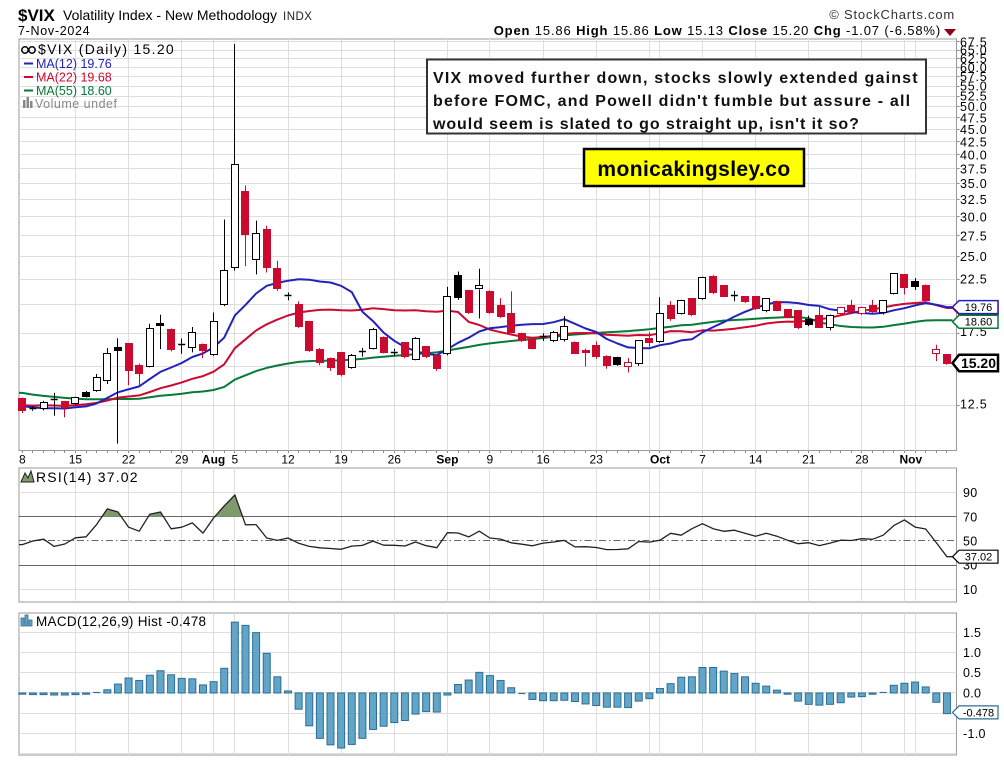 This screenshot has width=1004, height=765. What do you see at coordinates (974, 42) in the screenshot?
I see `svg-text: 67.5` at bounding box center [974, 42].